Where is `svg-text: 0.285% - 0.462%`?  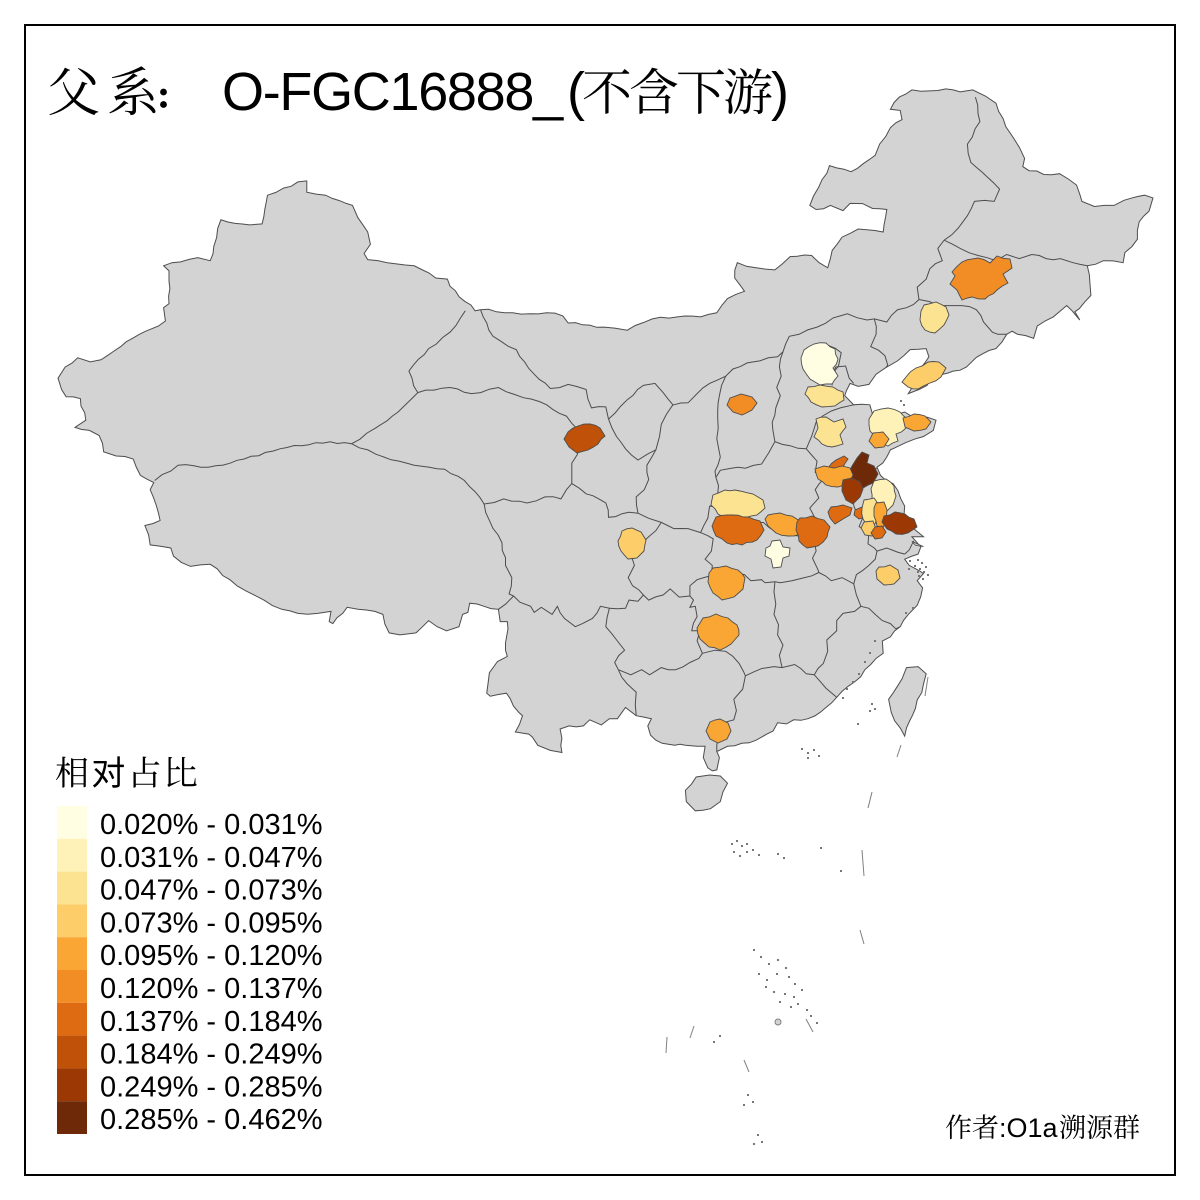 svg-text: 0.285% - 0.462% is located at coordinates (211, 1120).